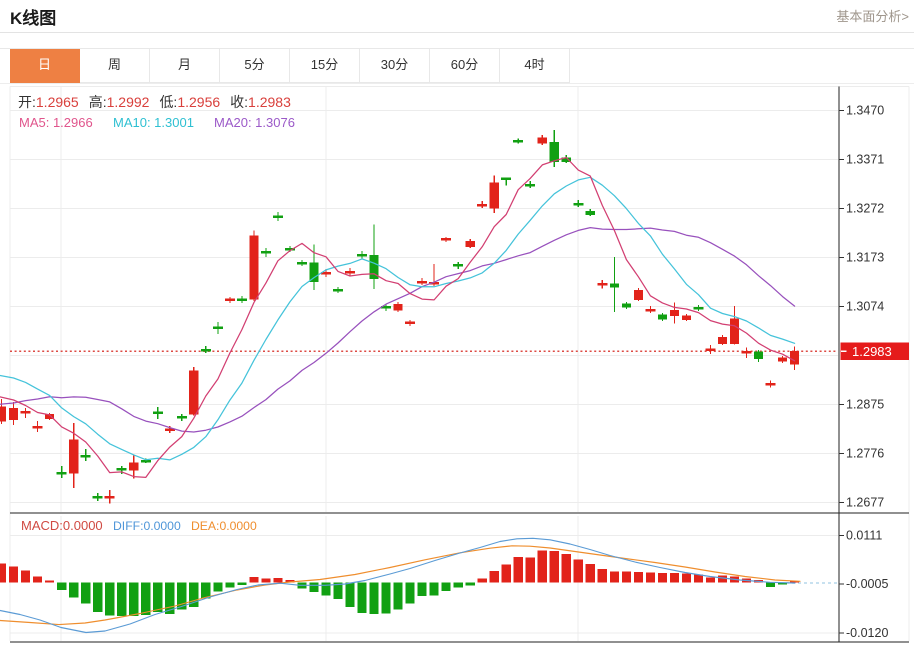 This screenshot has width=914, height=645. Describe the element at coordinates (865, 307) in the screenshot. I see `svg-text: 1.3074` at that location.